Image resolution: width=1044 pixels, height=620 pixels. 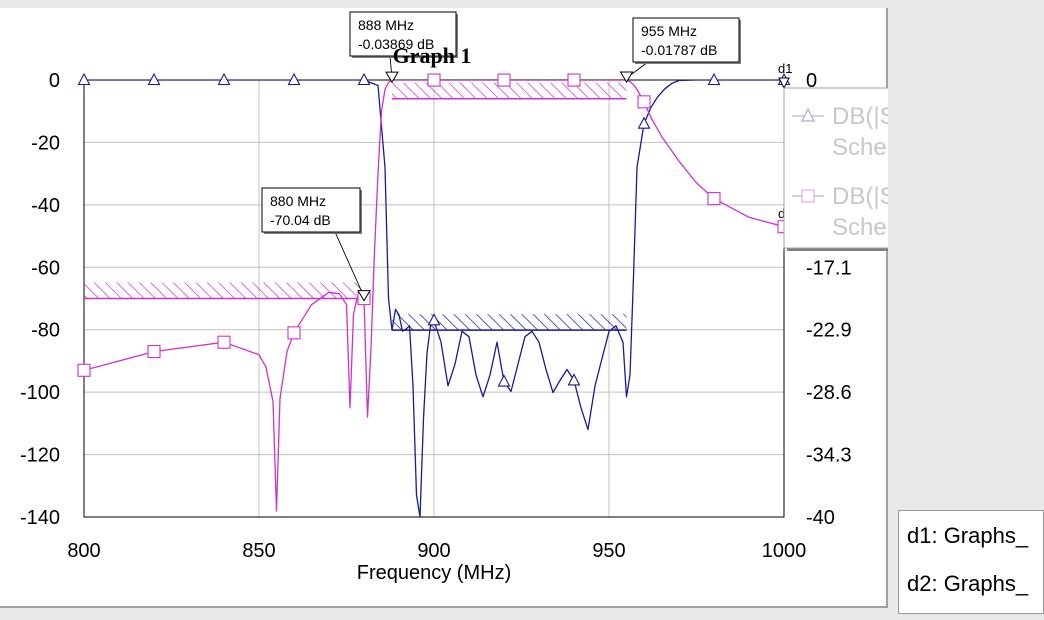 I want to click on x-tick-label: 850, so click(x=258, y=551).